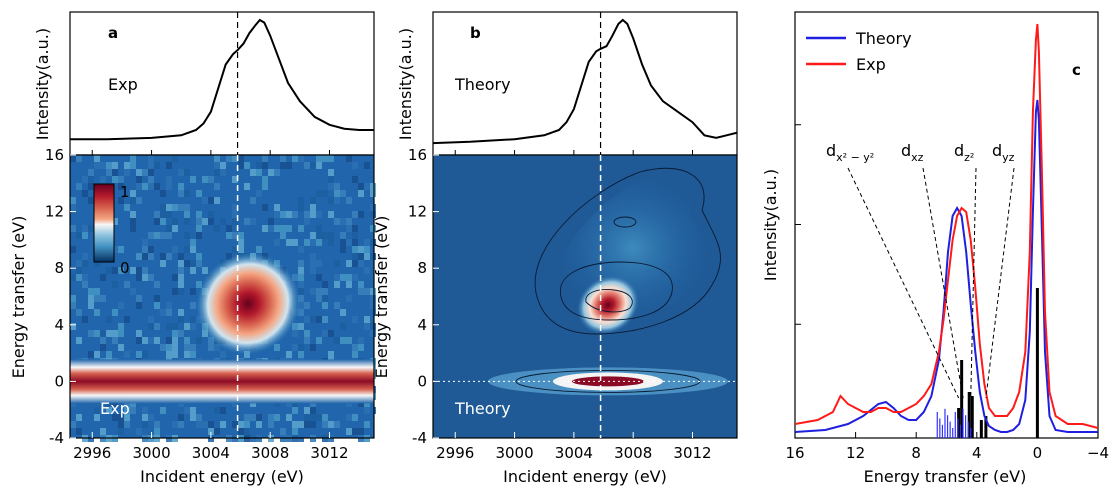  I want to click on x-tick-label: 3008, so click(633, 453).